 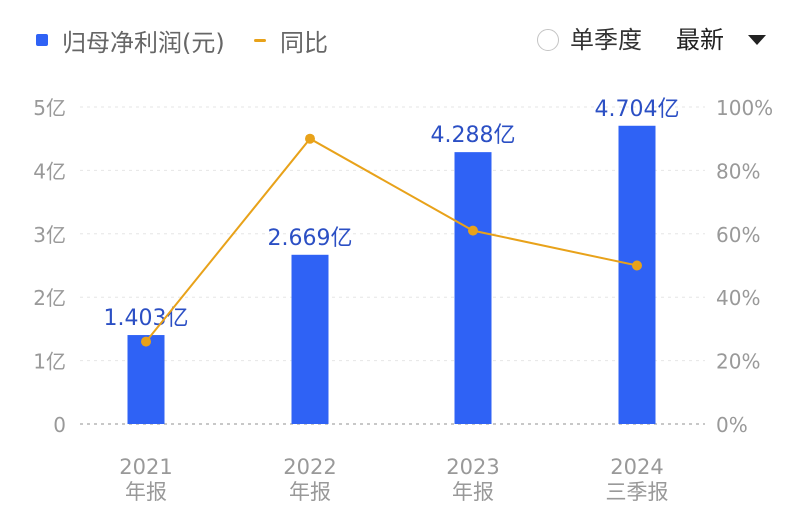 What do you see at coordinates (606, 40) in the screenshot?
I see `single-quarter-label: 单季度` at bounding box center [606, 40].